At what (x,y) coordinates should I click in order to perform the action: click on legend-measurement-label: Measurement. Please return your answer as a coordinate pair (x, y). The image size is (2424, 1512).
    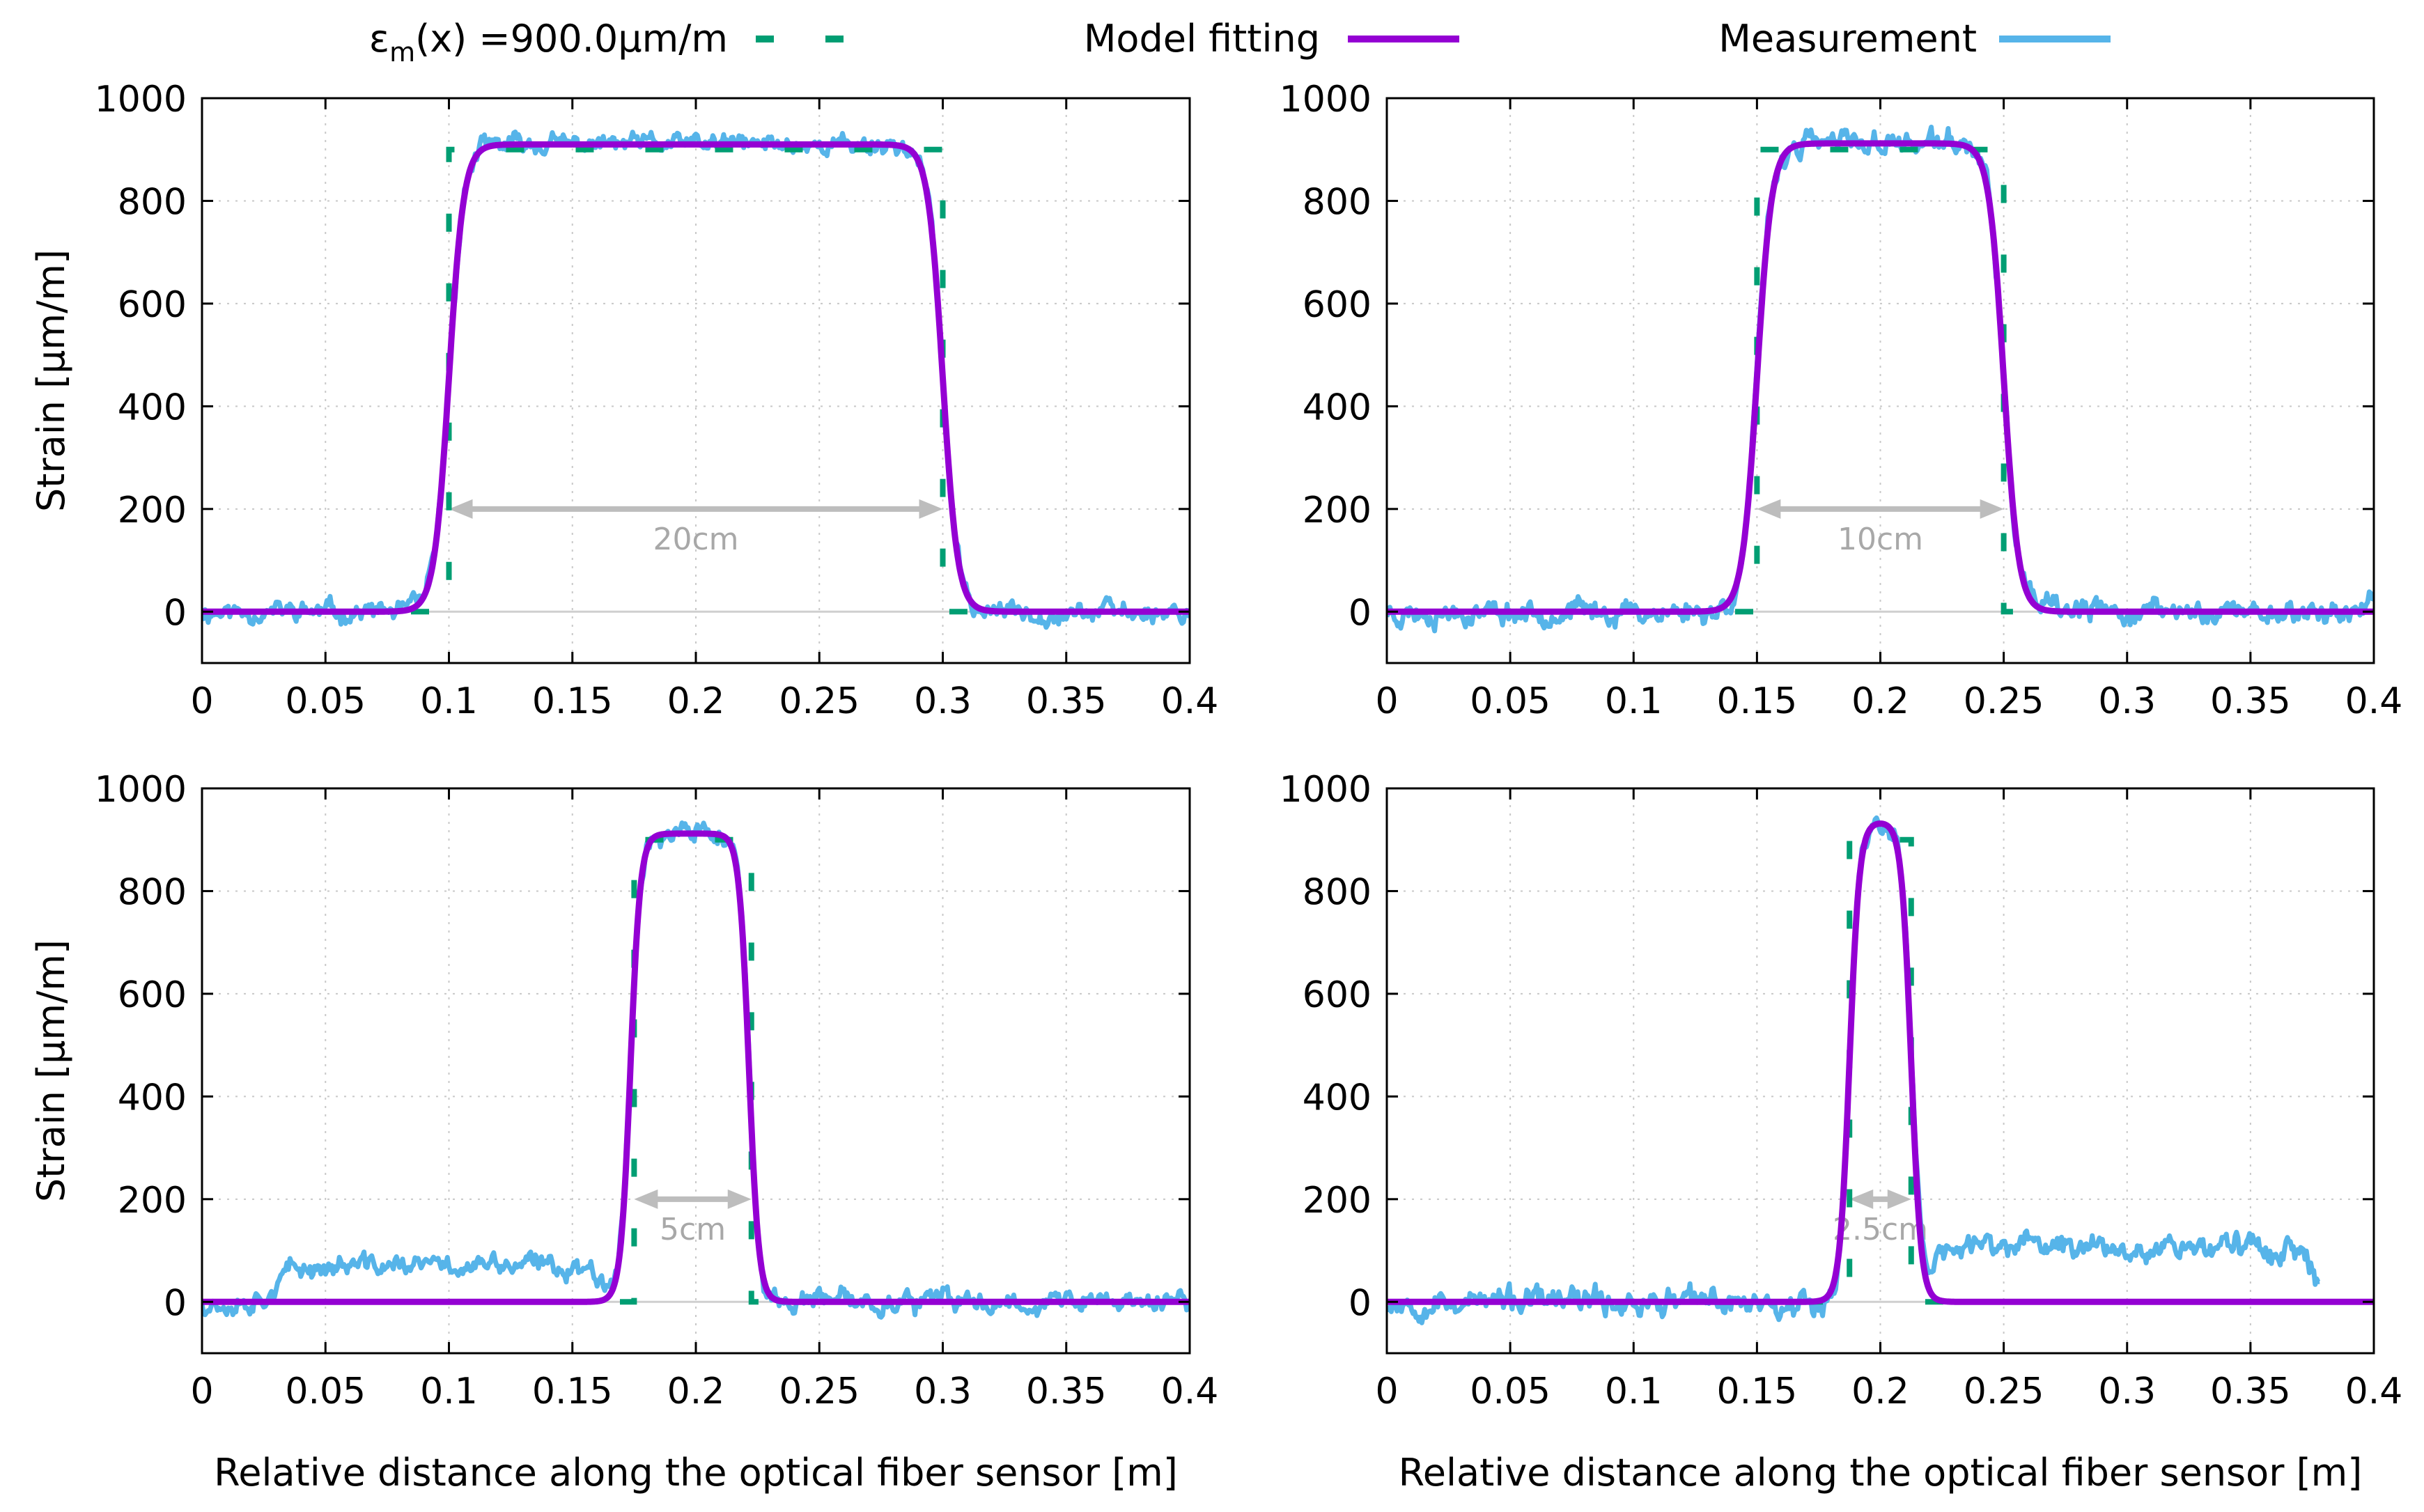
    Looking at the image, I should click on (1847, 39).